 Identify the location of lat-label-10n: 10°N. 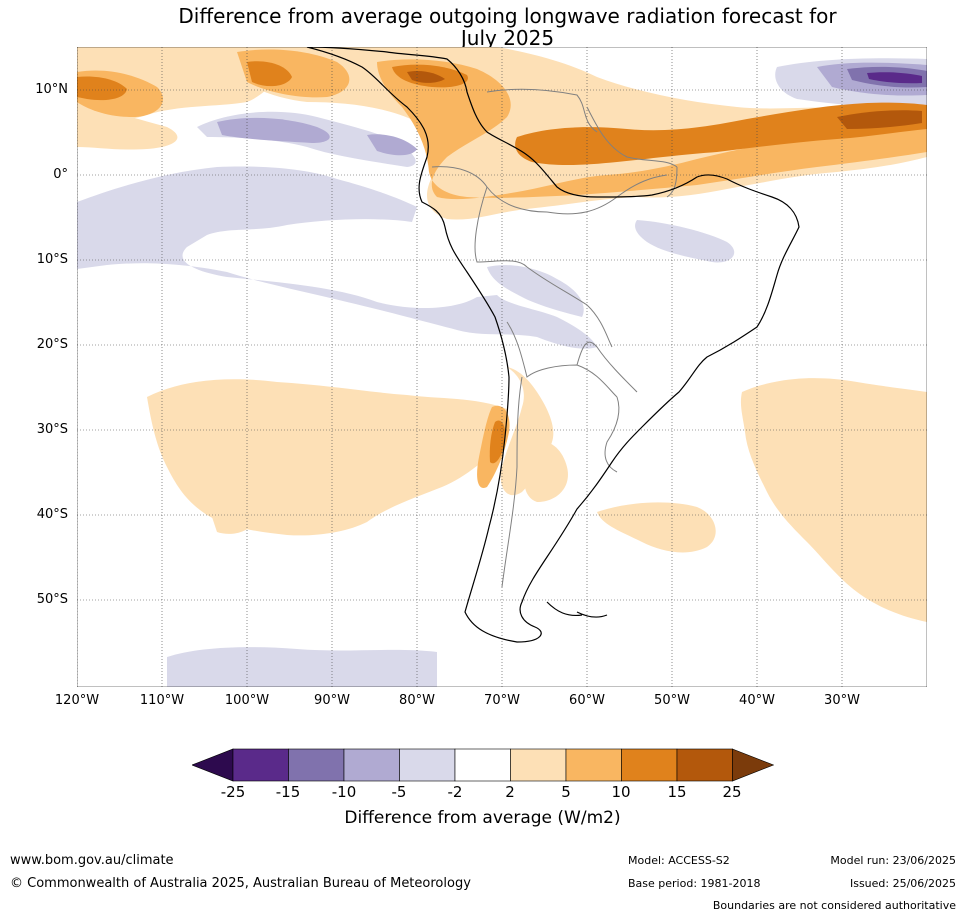
(51, 89).